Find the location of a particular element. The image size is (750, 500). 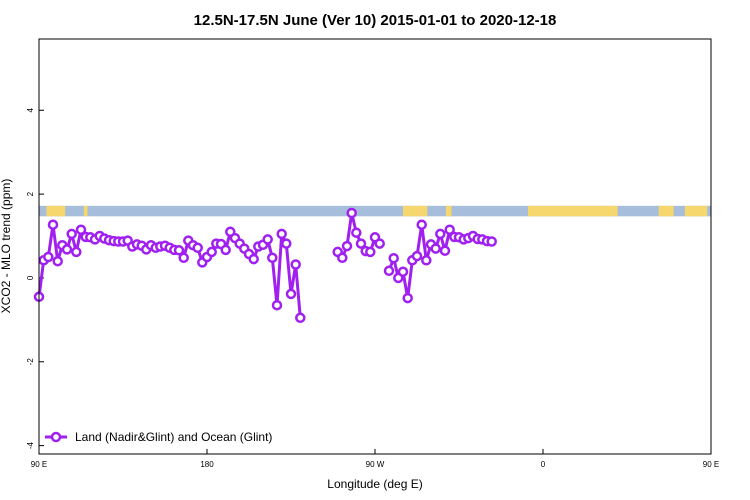

y-tick-label: 0 is located at coordinates (30, 277).